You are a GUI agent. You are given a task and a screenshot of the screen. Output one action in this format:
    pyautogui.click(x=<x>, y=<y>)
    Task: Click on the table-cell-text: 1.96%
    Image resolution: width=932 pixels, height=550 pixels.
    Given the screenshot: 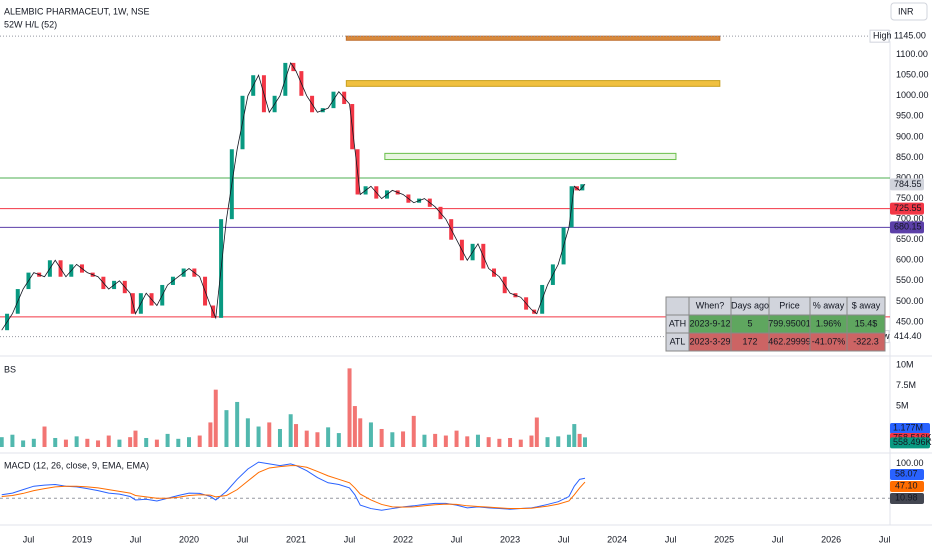 What is the action you would take?
    pyautogui.click(x=829, y=323)
    